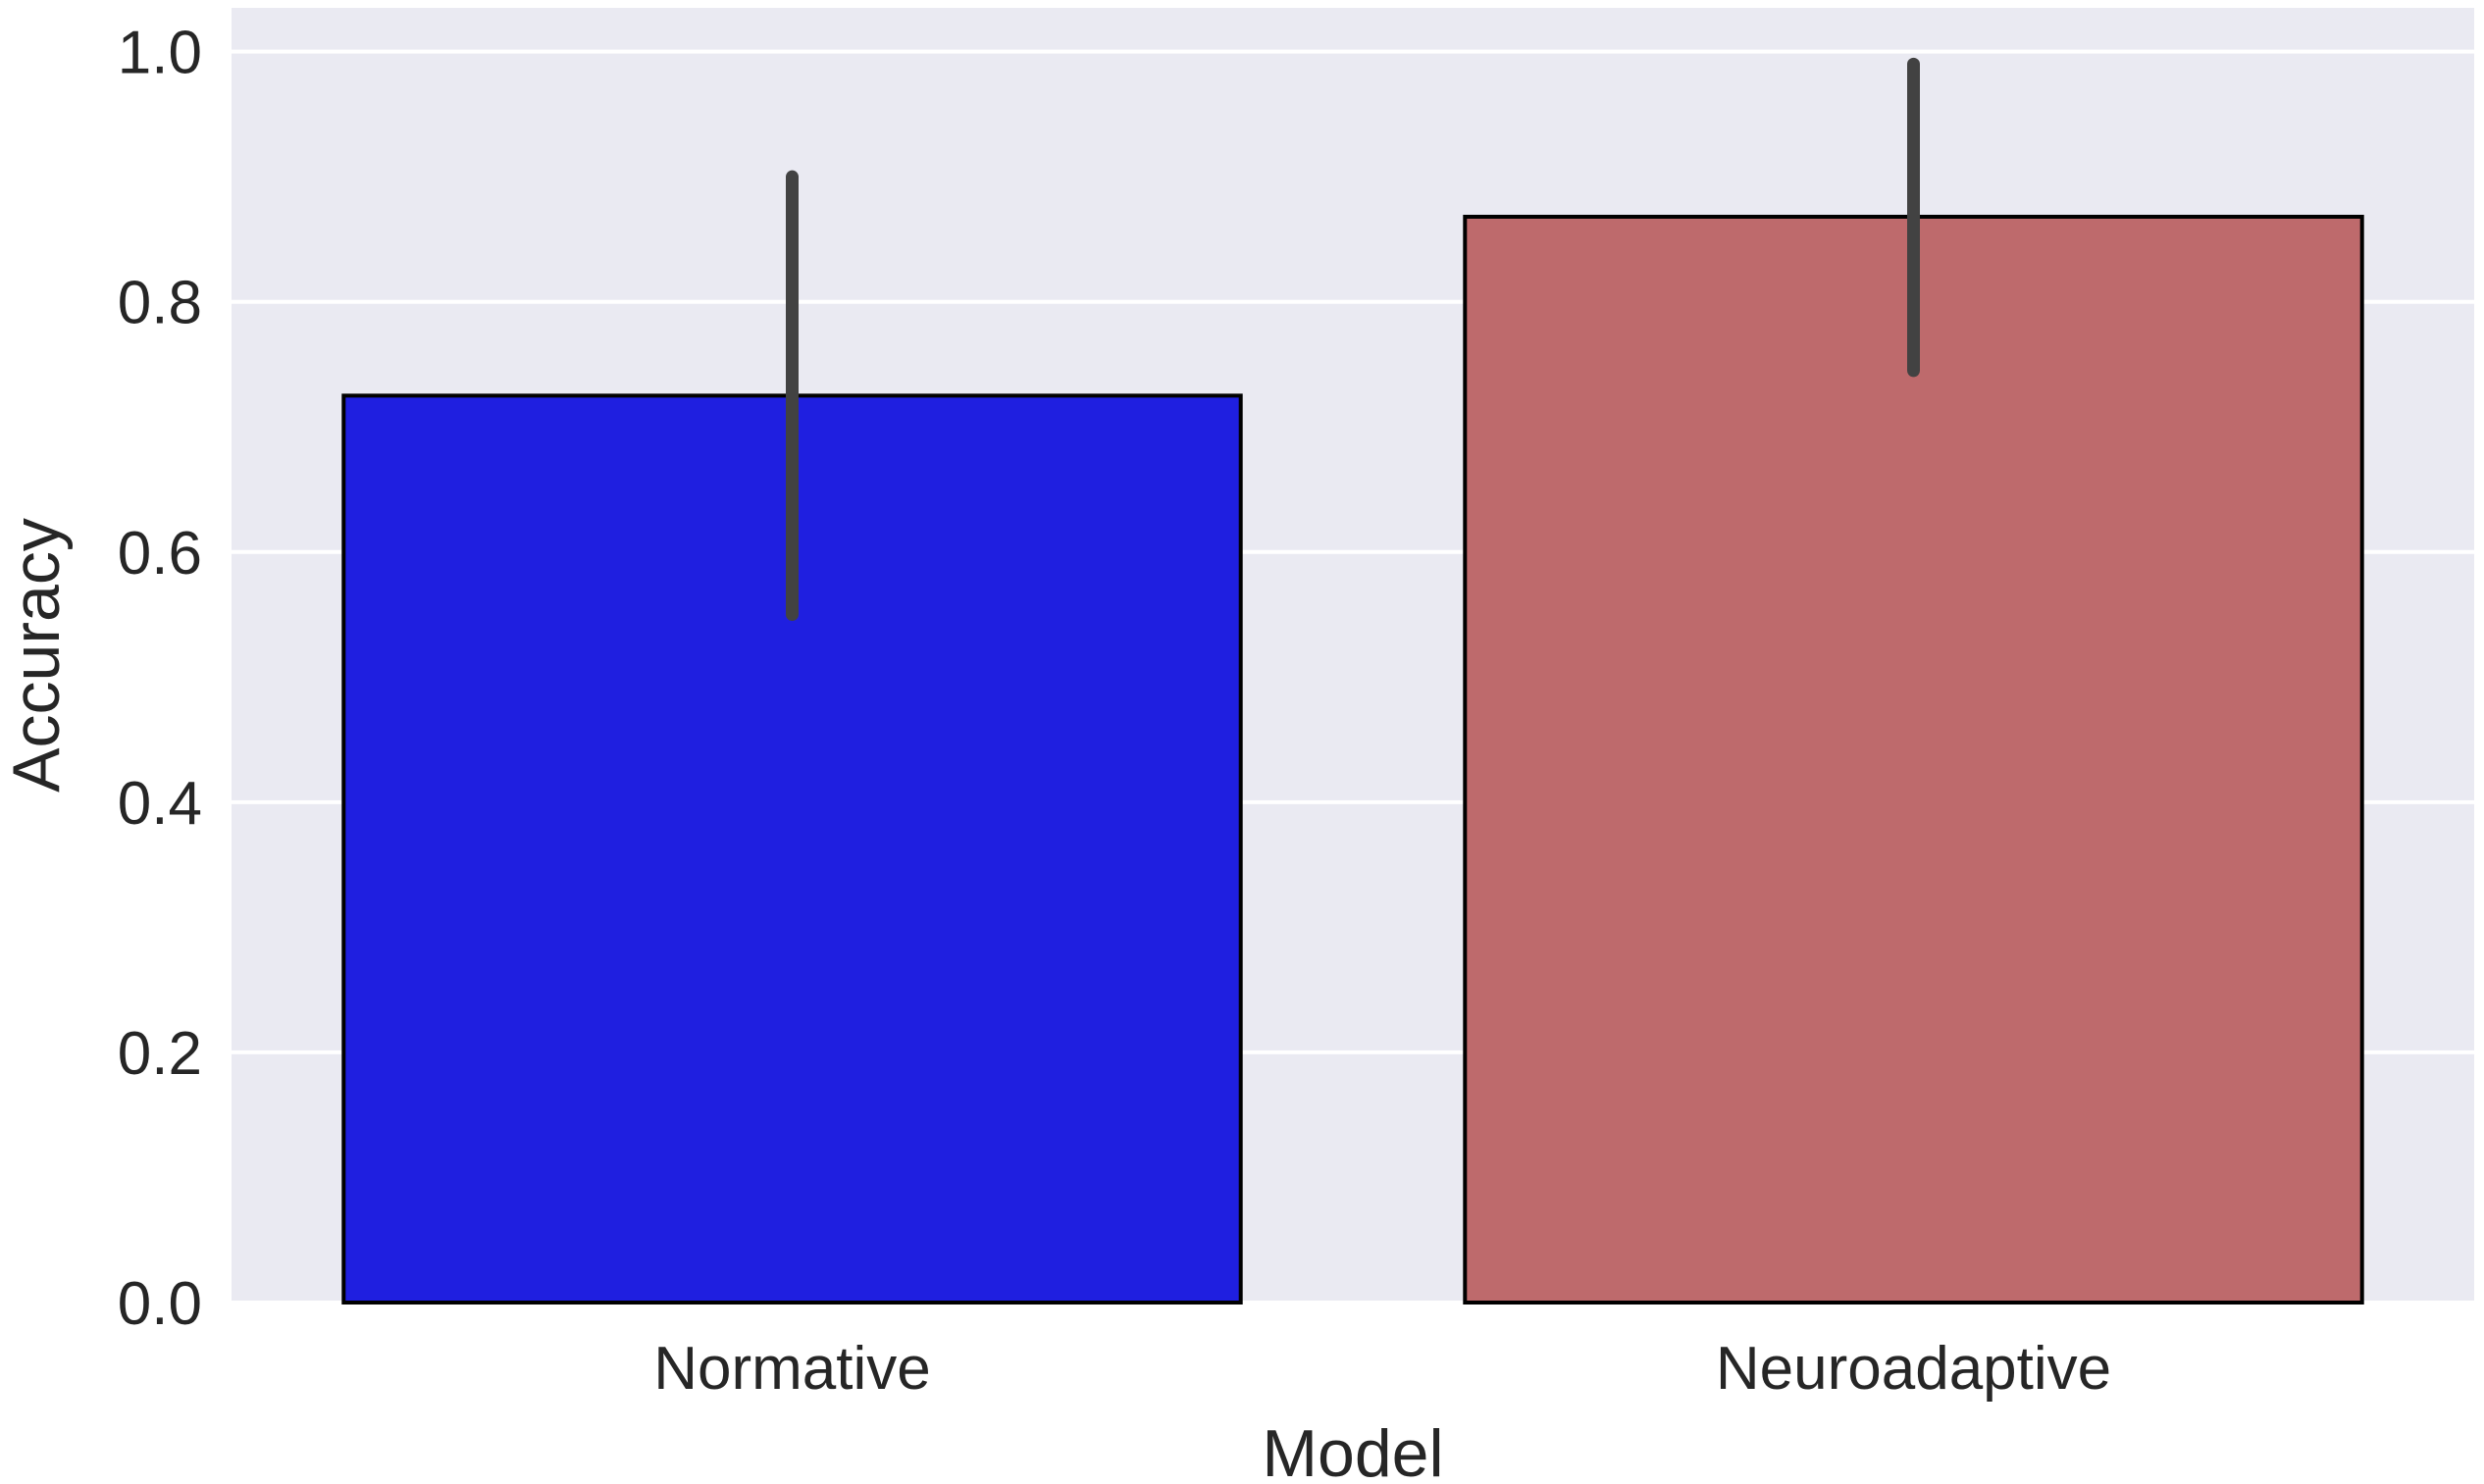 The height and width of the screenshot is (1484, 2484). I want to click on y-tick-label: 1.0, so click(160, 54).